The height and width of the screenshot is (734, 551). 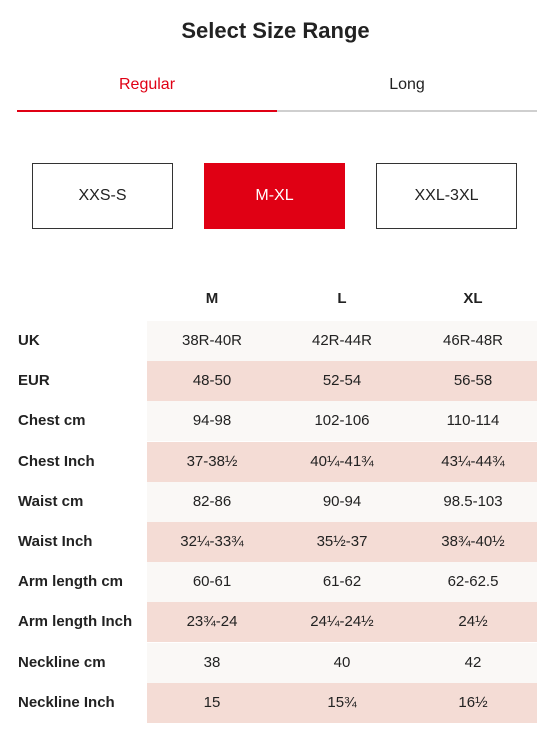 I want to click on row-label: EUR, so click(x=34, y=381).